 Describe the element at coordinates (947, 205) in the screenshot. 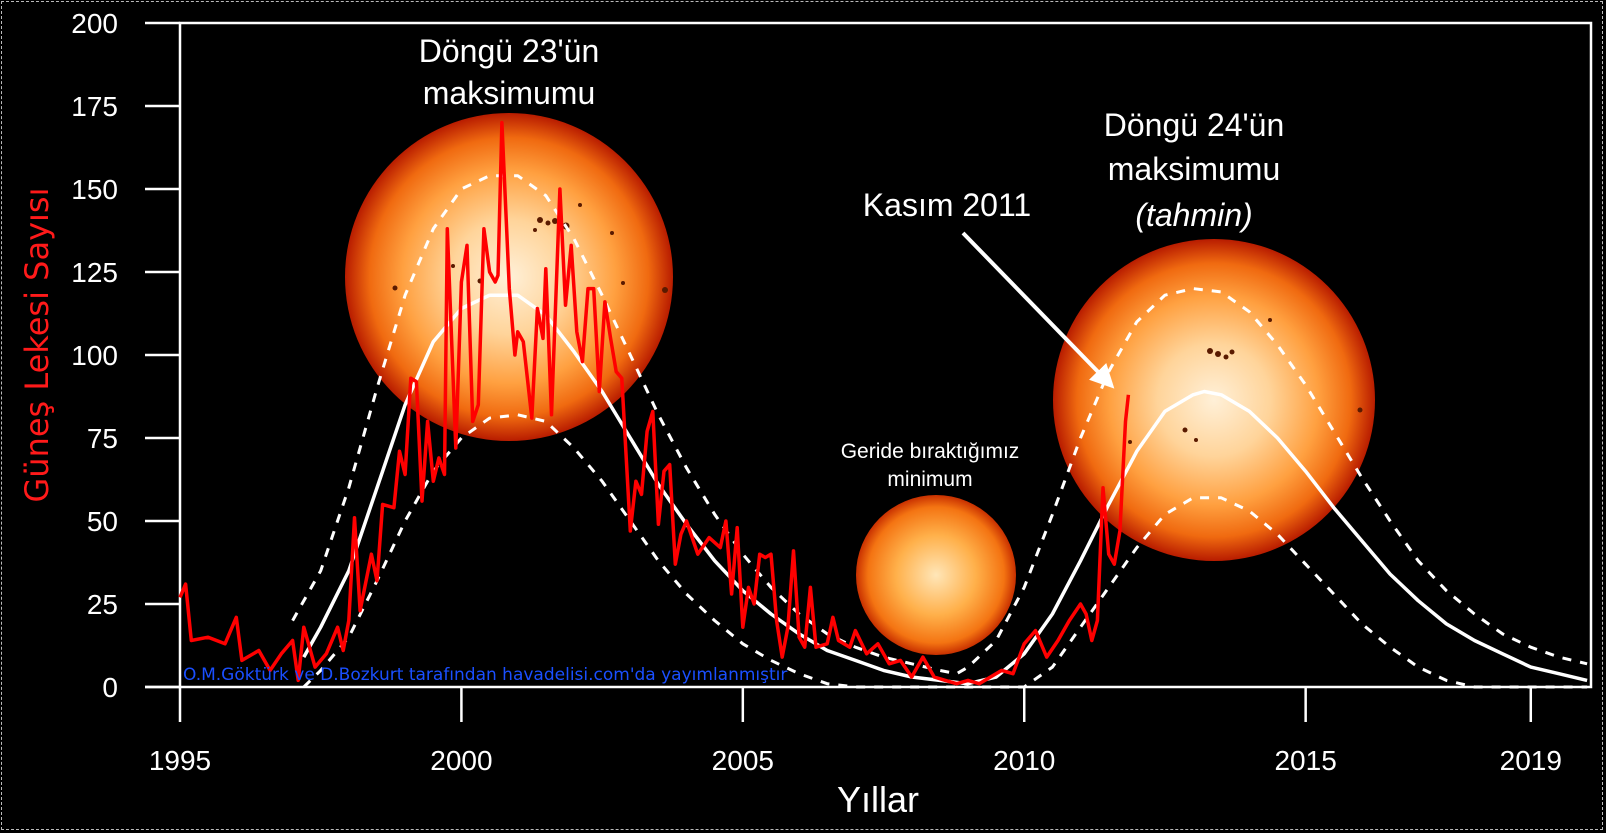

I see `arrow-label: Kasım 2011` at that location.